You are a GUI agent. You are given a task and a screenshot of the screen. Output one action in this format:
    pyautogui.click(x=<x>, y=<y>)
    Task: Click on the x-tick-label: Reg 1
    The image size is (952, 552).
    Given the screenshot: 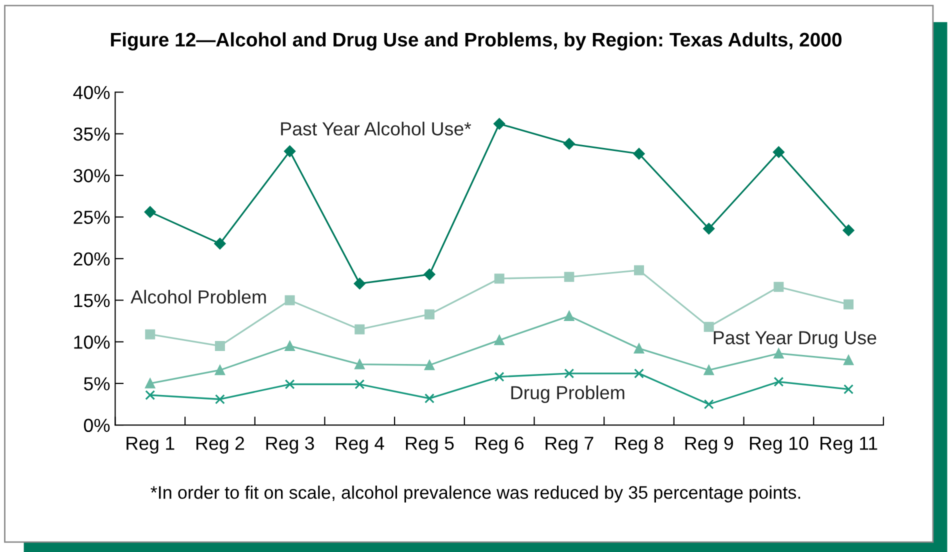 What is the action you would take?
    pyautogui.click(x=150, y=445)
    